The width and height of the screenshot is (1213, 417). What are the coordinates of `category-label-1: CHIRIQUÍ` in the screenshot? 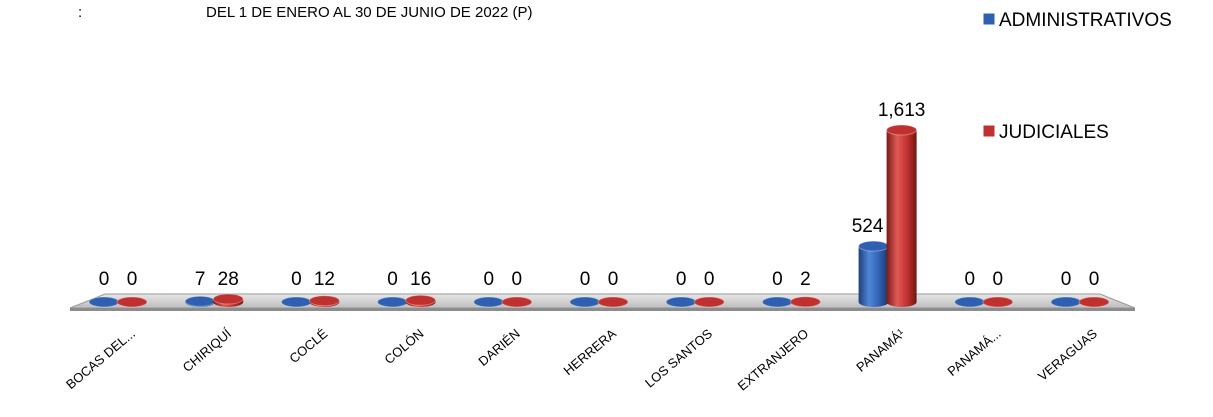 It's located at (207, 350).